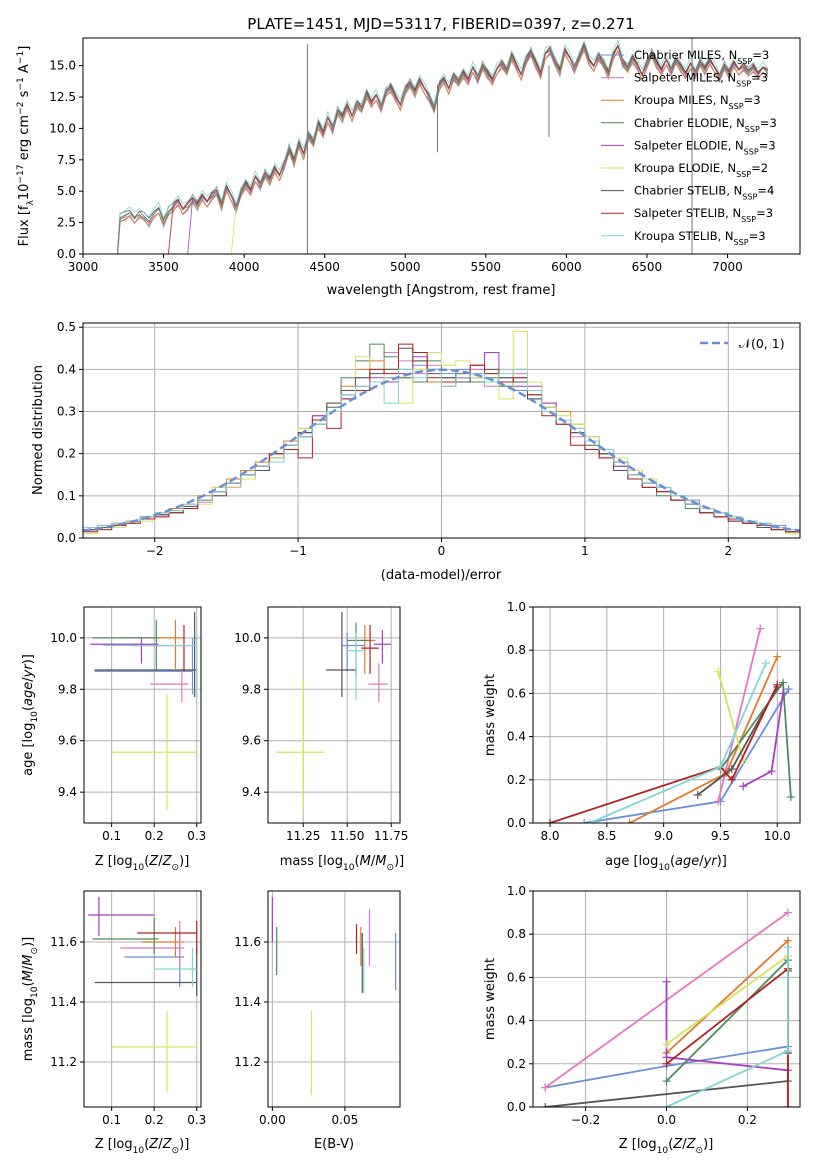 This screenshot has height=1170, width=819. I want to click on y-axis-label: age [log10(age/yr)], so click(30, 715).